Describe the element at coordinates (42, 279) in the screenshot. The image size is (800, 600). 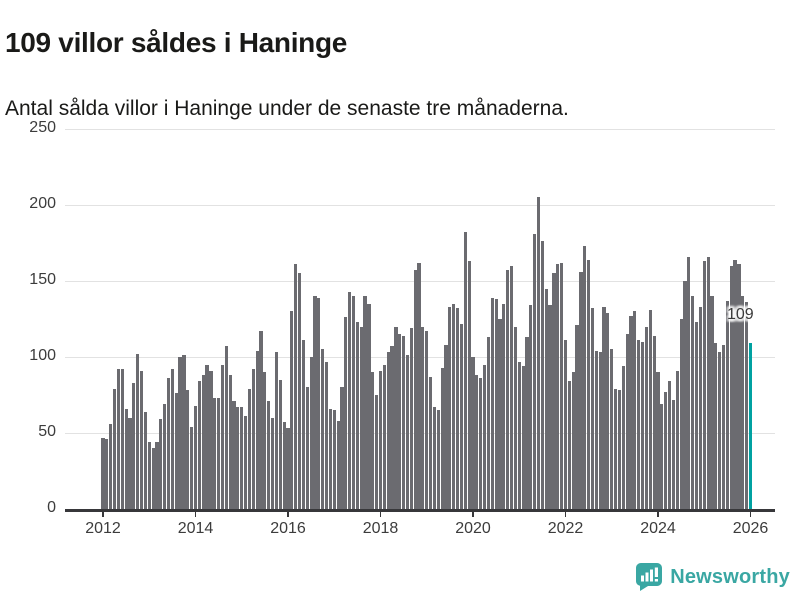
I see `y-axis-tick-label: 150` at that location.